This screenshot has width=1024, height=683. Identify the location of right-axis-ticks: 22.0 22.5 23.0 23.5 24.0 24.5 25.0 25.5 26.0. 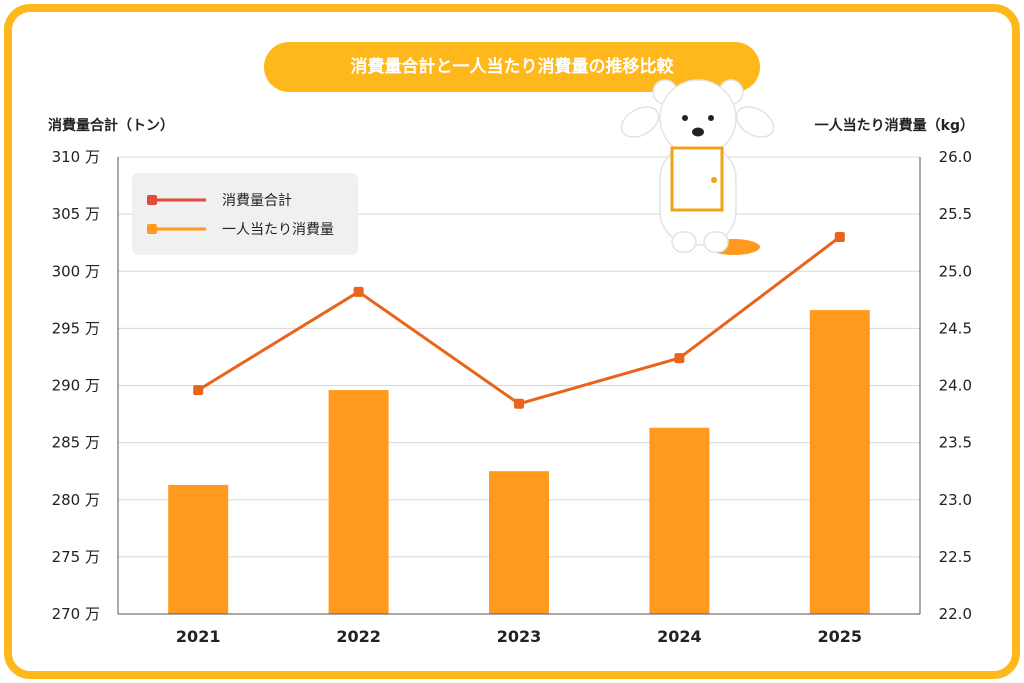
(955, 385).